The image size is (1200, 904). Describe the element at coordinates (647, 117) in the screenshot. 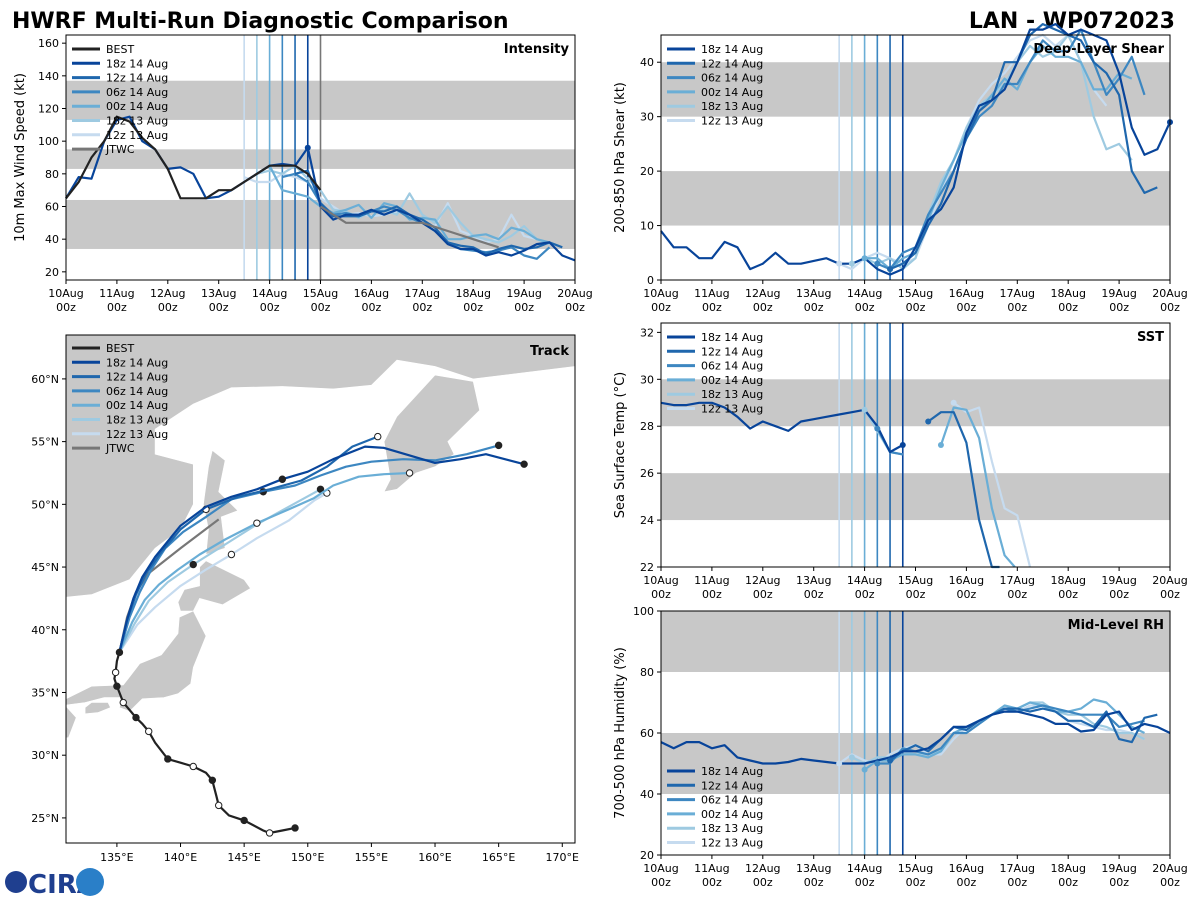

I see `y-tick-label: 30` at that location.